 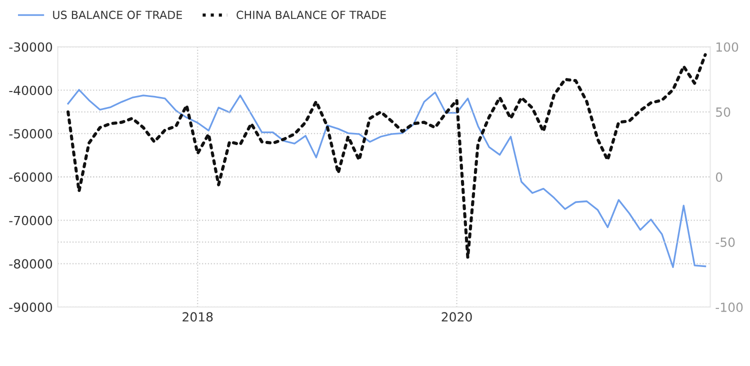 I want to click on y2-tick-label: -100, so click(x=729, y=307).